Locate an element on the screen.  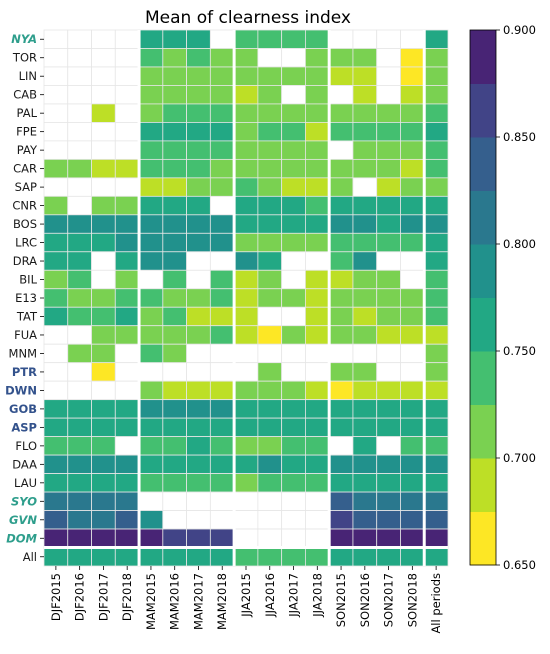
colorbar-segment is located at coordinates (483, 164).